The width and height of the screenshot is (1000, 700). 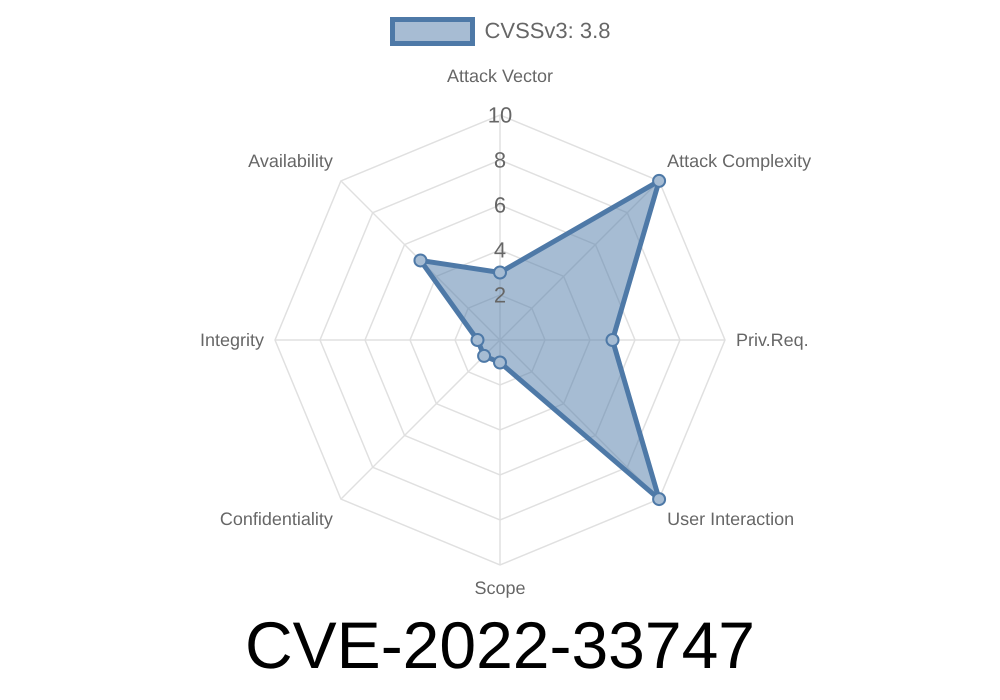 What do you see at coordinates (276, 519) in the screenshot?
I see `spoke-label: Confidentiality` at bounding box center [276, 519].